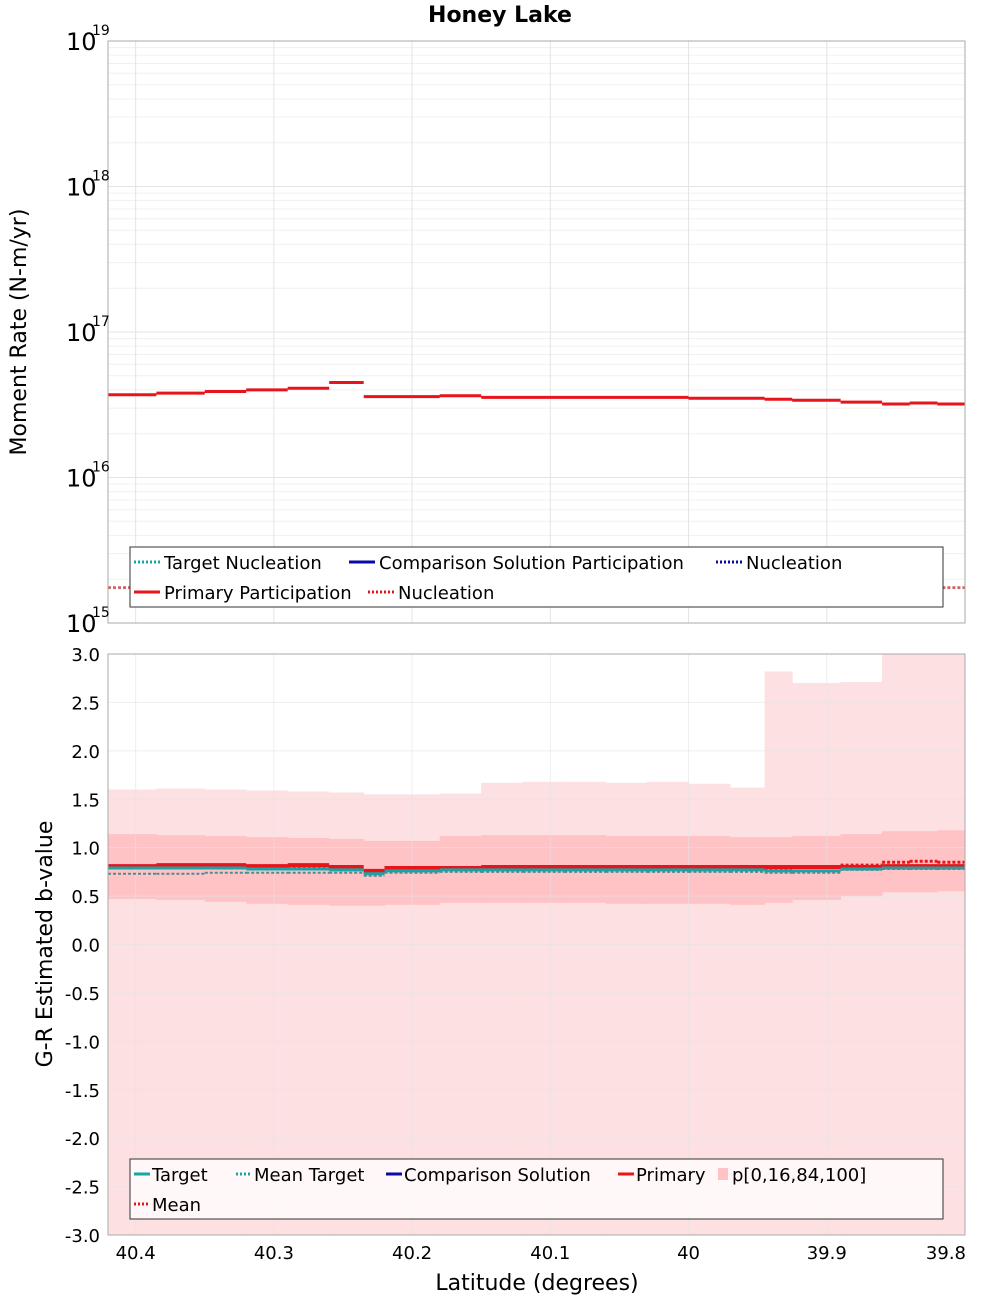 The image size is (1000, 1300). What do you see at coordinates (536, 1283) in the screenshot?
I see `x-axis-label: Latitude (degrees)` at bounding box center [536, 1283].